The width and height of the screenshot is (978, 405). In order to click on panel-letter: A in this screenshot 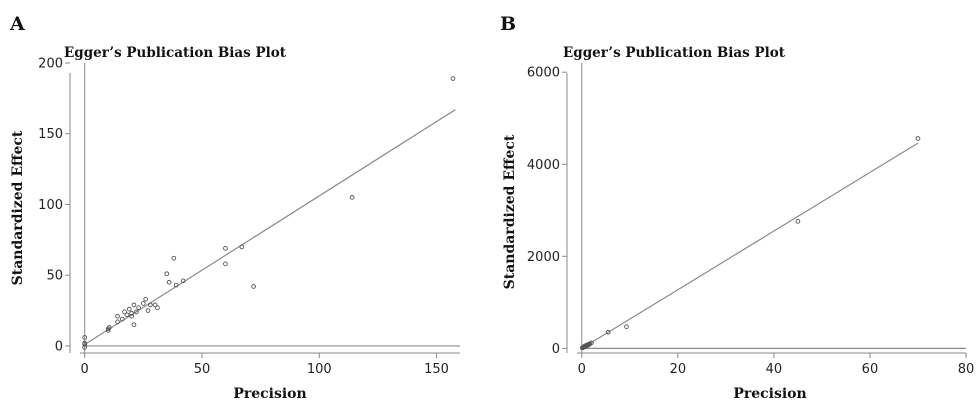, I will do `click(17, 24)`.